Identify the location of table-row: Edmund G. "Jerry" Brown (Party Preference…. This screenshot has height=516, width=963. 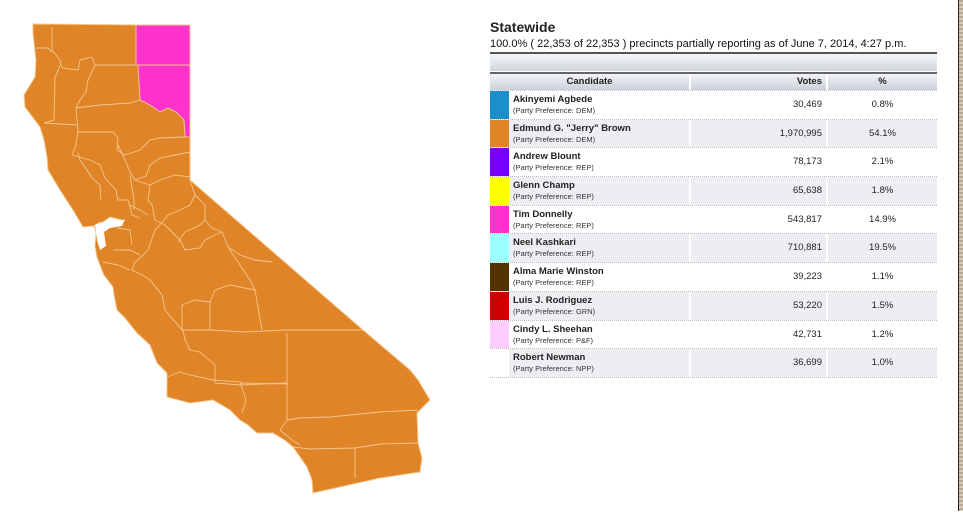
(713, 134).